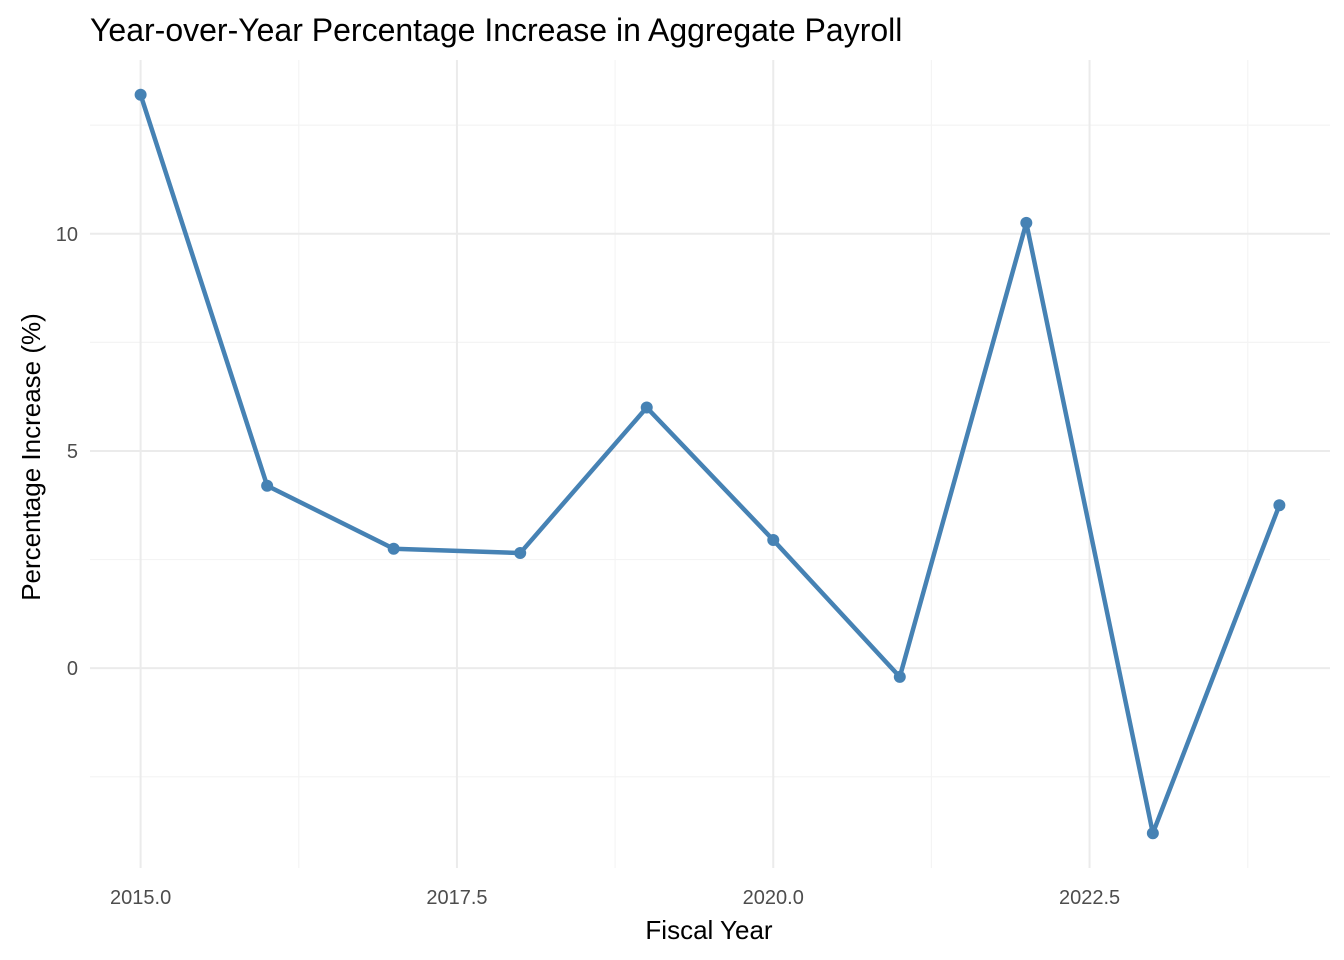 The width and height of the screenshot is (1344, 960). What do you see at coordinates (456, 898) in the screenshot?
I see `x-tick-label: 2017.5` at bounding box center [456, 898].